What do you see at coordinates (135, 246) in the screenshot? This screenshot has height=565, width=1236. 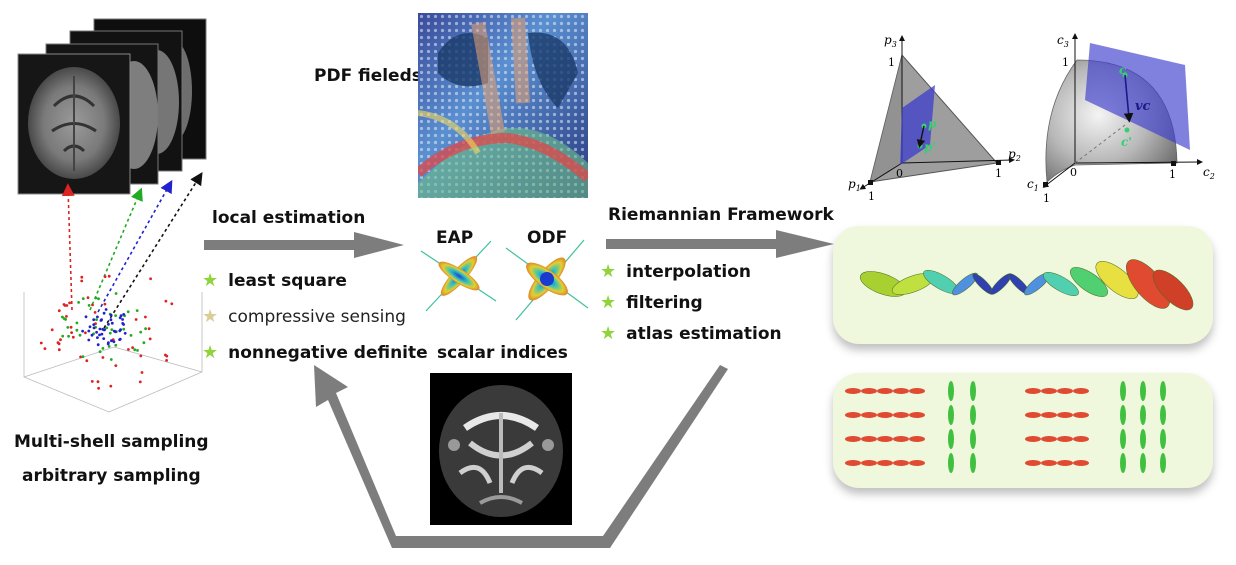 I see `arrow-blue` at bounding box center [135, 246].